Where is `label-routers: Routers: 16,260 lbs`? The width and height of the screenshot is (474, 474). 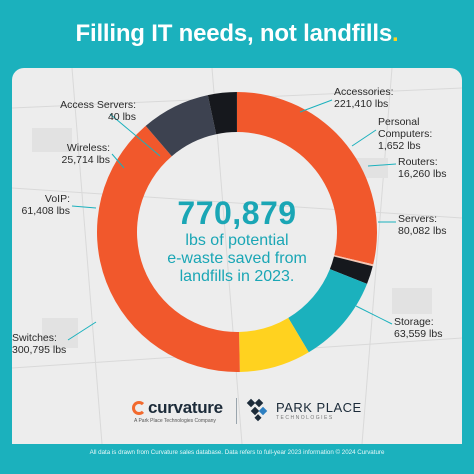 label-routers: Routers: 16,260 lbs is located at coordinates (422, 168).